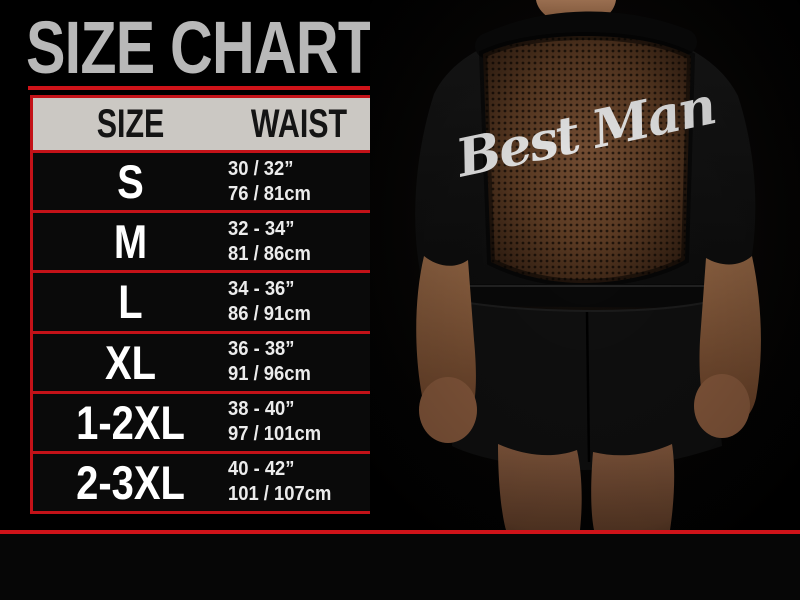  Describe the element at coordinates (201, 180) in the screenshot. I see `table-row: S 30 / 32” 76 / 81cm` at that location.